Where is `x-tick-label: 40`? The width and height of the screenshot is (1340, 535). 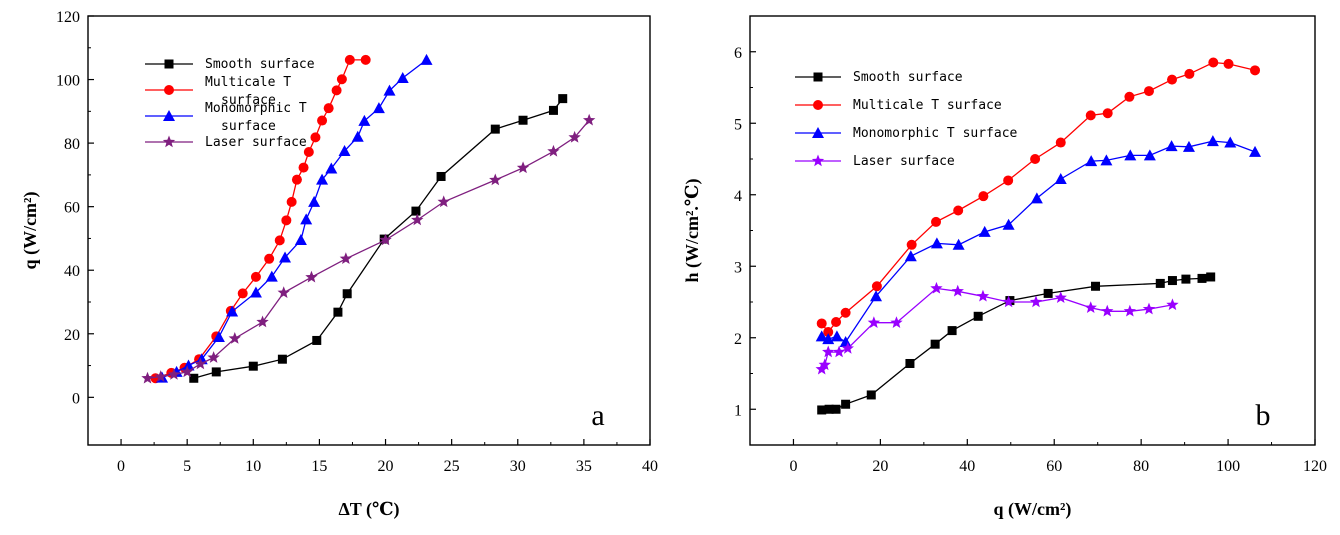
x-tick-label: 40 is located at coordinates (967, 466).